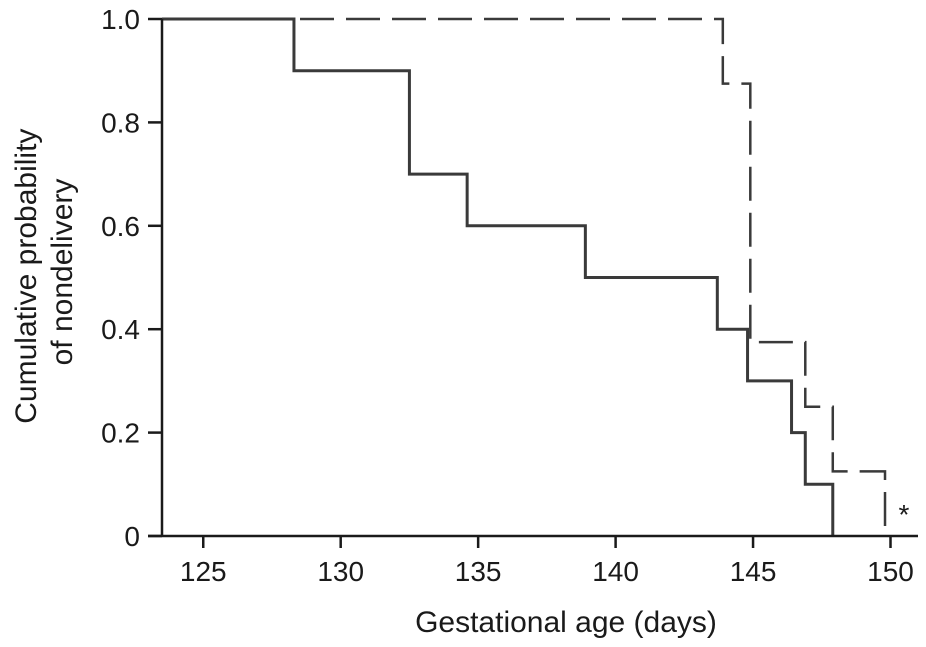 This screenshot has height=647, width=926. Describe the element at coordinates (120, 122) in the screenshot. I see `y-tick-label-0.8: 0.8` at that location.